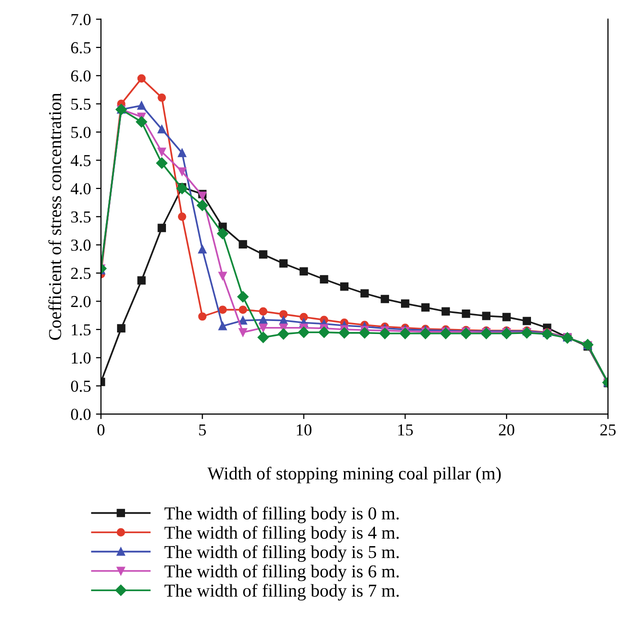 This screenshot has height=641, width=631. Describe the element at coordinates (80, 160) in the screenshot. I see `y-tick-label: 4.5` at that location.